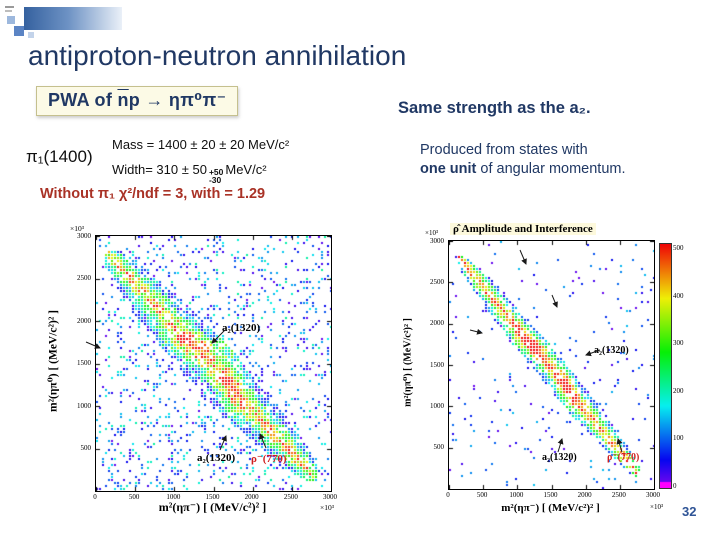  Describe the element at coordinates (448, 169) in the screenshot. I see `produced-emphasis: one unit` at that location.